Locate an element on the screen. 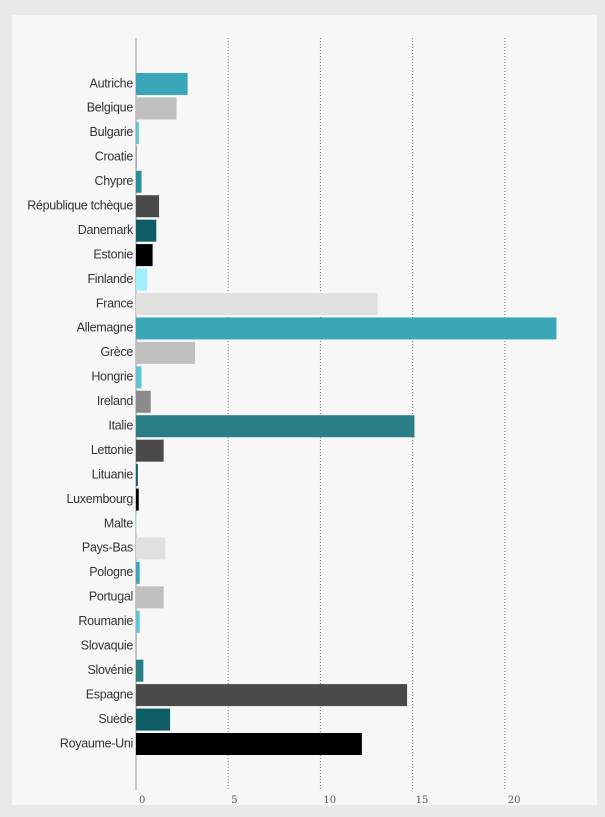 The image size is (605, 817). y-tick-label: Lettonie is located at coordinates (112, 450).